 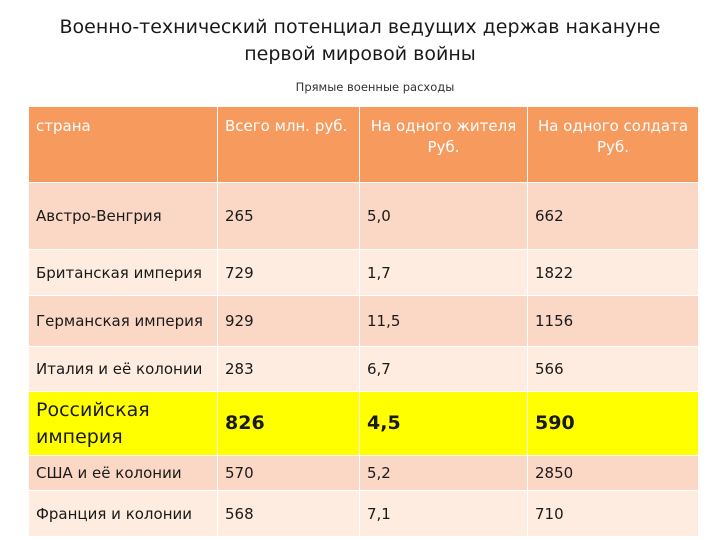 What do you see at coordinates (443, 144) in the screenshot?
I see `header-per-inhabitant: На одного жителя Руб.` at bounding box center [443, 144].